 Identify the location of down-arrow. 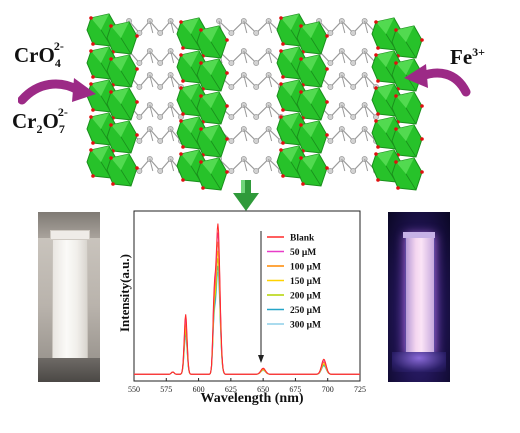
(246, 195).